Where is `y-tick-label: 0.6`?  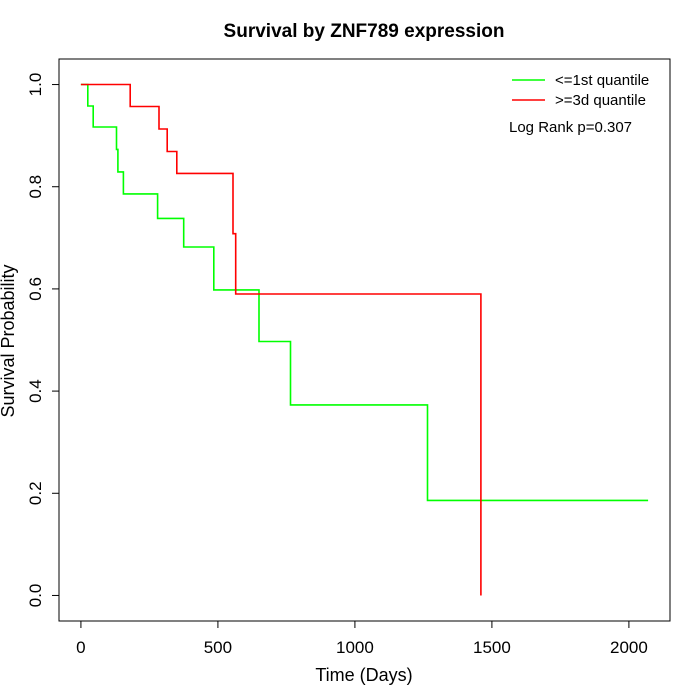 y-tick-label: 0.6 is located at coordinates (35, 289).